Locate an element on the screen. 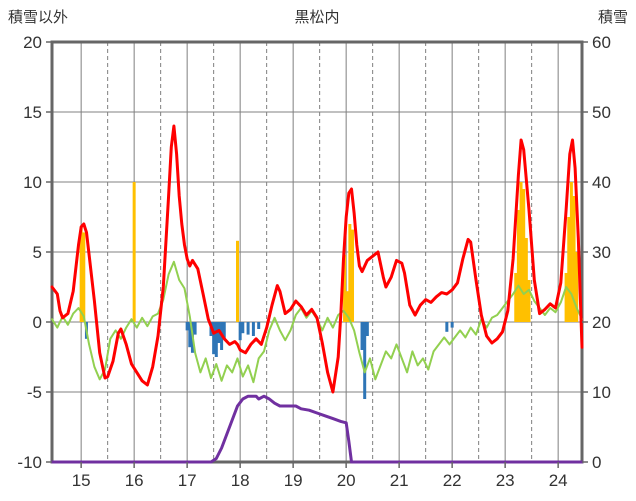  axis-tick-label: 18 is located at coordinates (240, 480).